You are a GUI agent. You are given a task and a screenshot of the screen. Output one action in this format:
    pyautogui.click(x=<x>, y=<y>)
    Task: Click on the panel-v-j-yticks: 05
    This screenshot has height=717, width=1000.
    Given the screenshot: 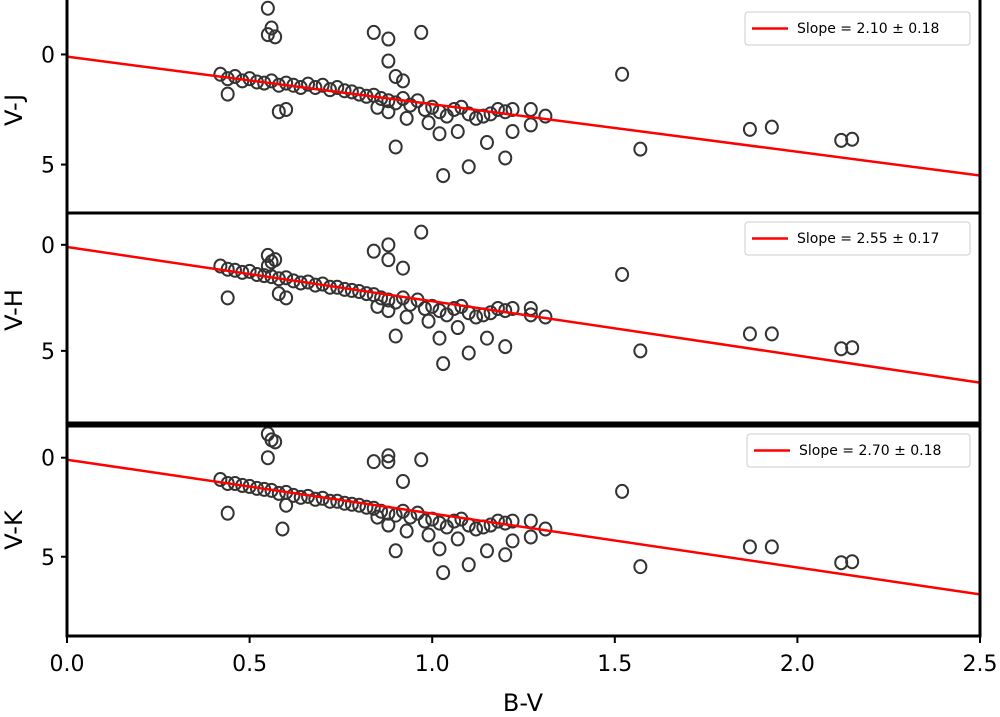 What is the action you would take?
    pyautogui.click(x=54, y=111)
    